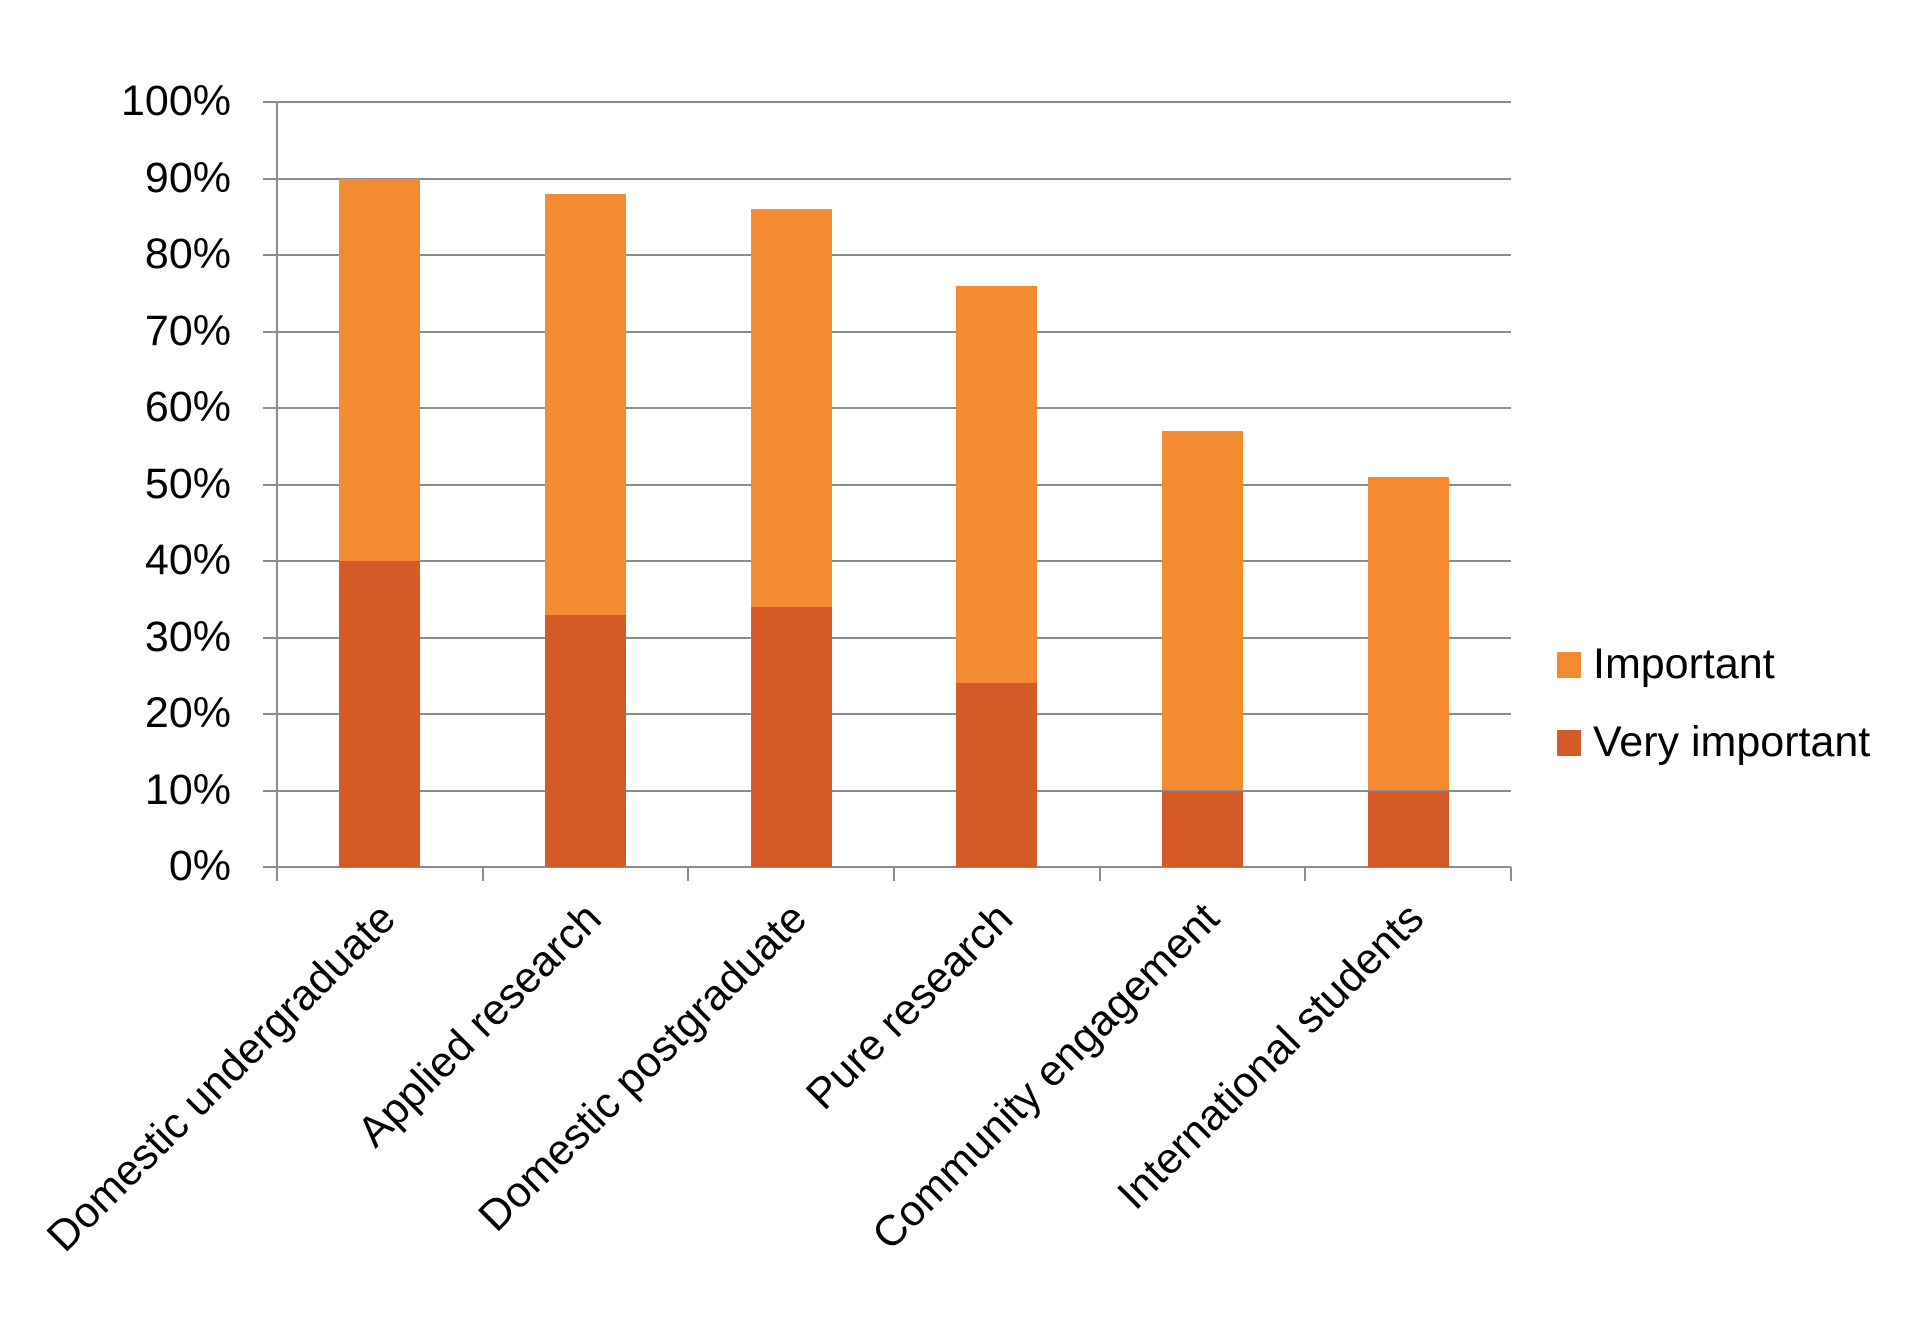  I want to click on legend-item-very-important: Very important, so click(1713, 742).